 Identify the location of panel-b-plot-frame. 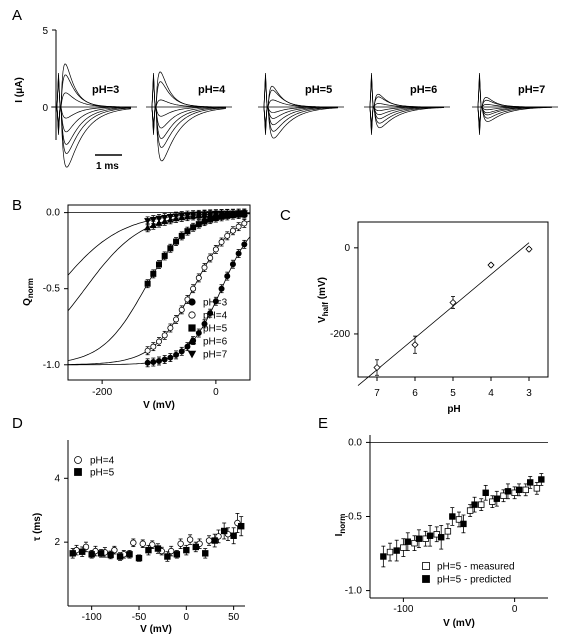
(159, 292).